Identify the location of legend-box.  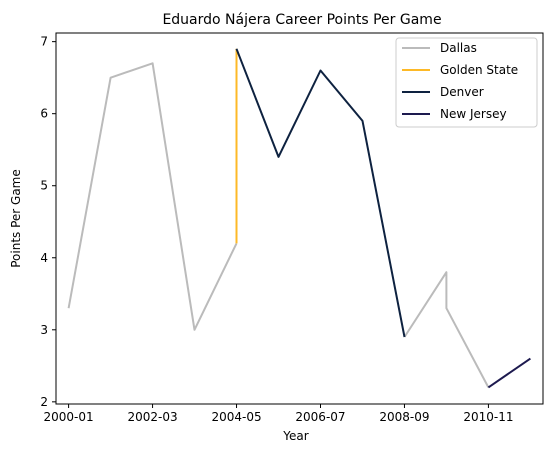
(466, 82).